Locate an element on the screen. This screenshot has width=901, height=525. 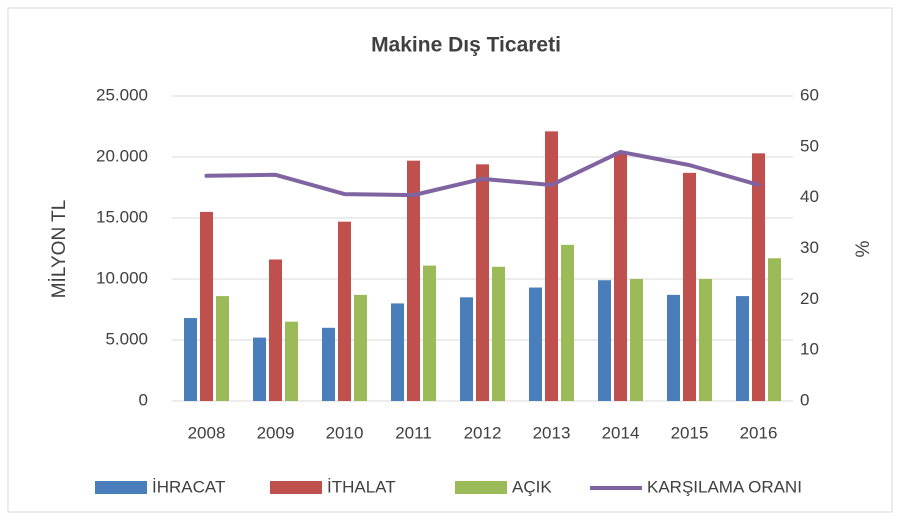
chart-title: Makine Dış Ticareti is located at coordinates (466, 45).